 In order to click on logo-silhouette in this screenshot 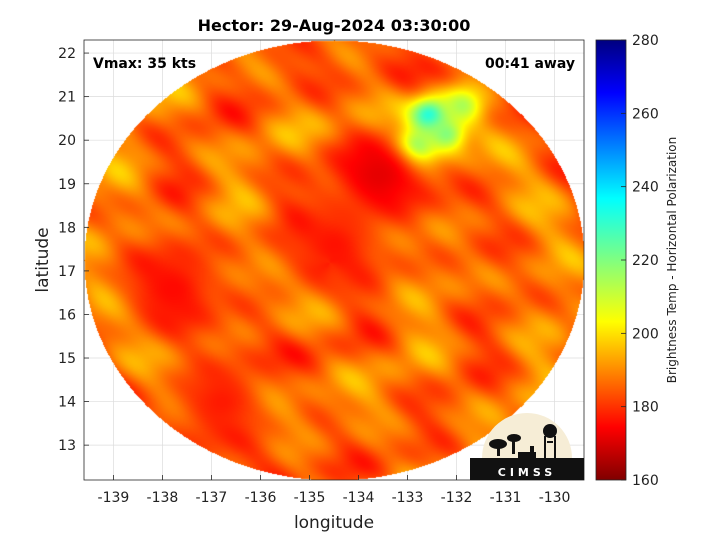, I will do `click(527, 452)`.